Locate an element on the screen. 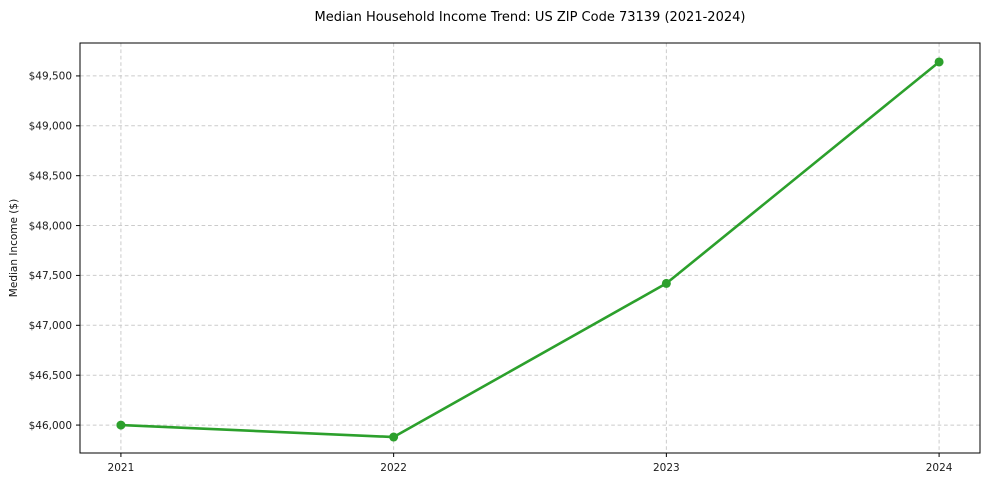 This screenshot has width=989, height=490. y-tick-label: $48,500 is located at coordinates (50, 176).